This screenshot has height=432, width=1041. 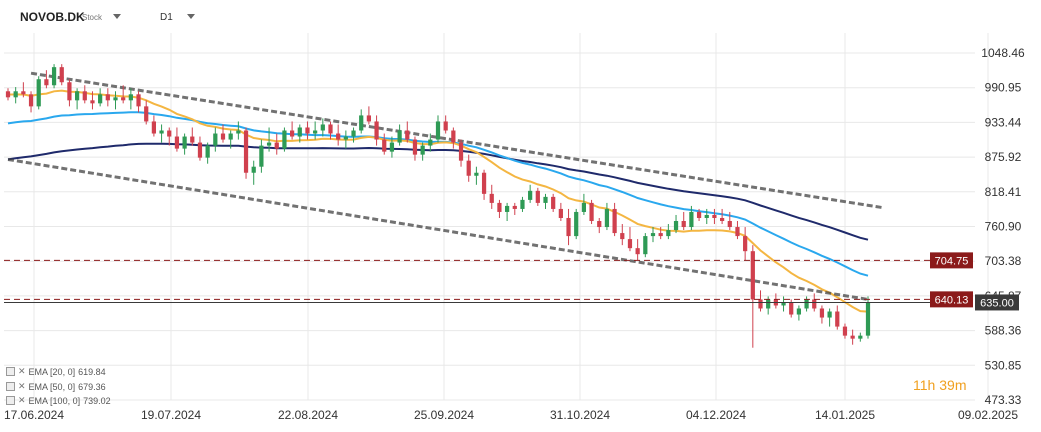 I want to click on price-tag-label: 635.00, so click(x=997, y=303).